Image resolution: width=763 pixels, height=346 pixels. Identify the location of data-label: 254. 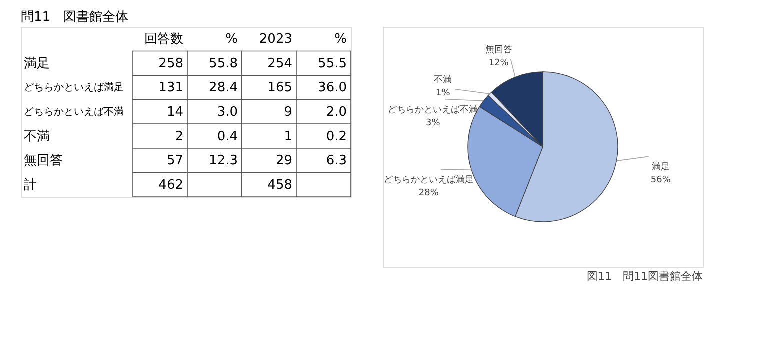
(280, 64).